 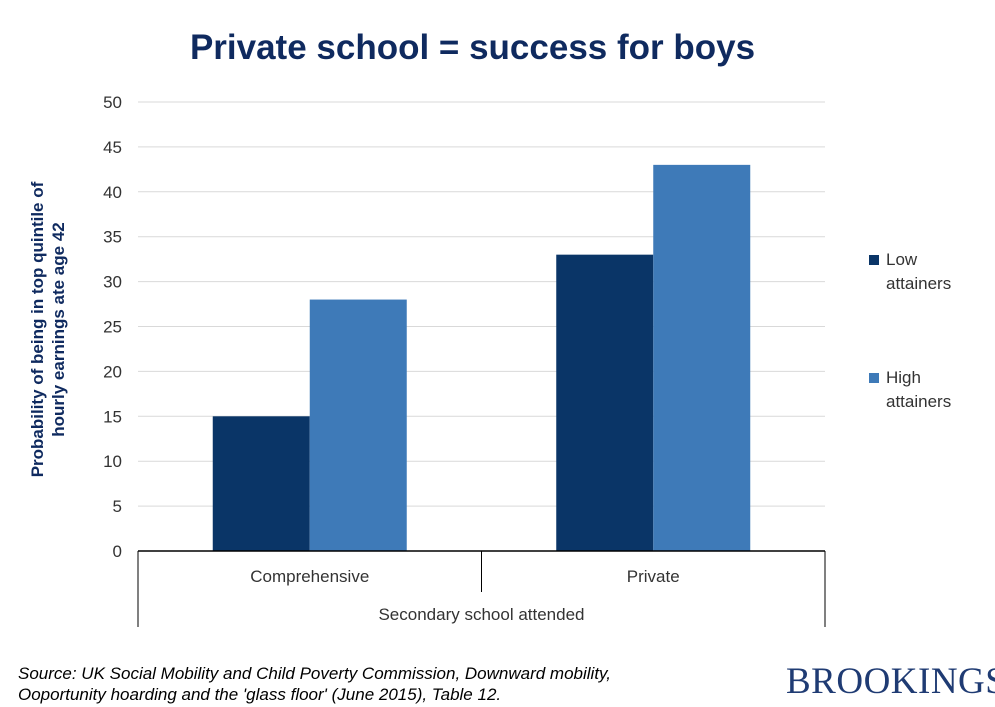 I want to click on chart-title: Private school = success for boys, so click(x=472, y=47).